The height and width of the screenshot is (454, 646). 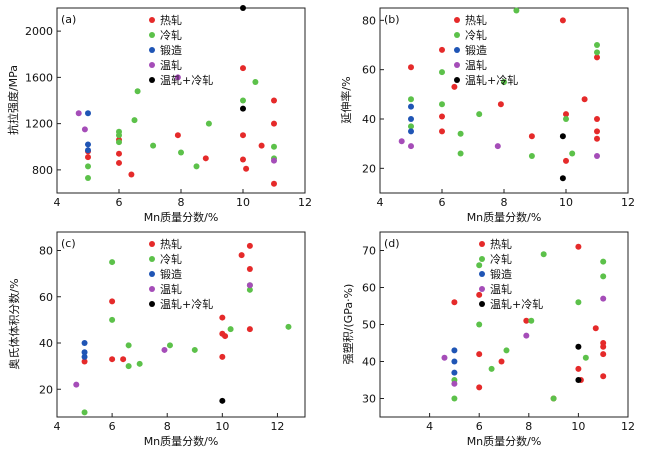 What do you see at coordinates (369, 251) in the screenshot?
I see `y-tick-label: 70` at bounding box center [369, 251].